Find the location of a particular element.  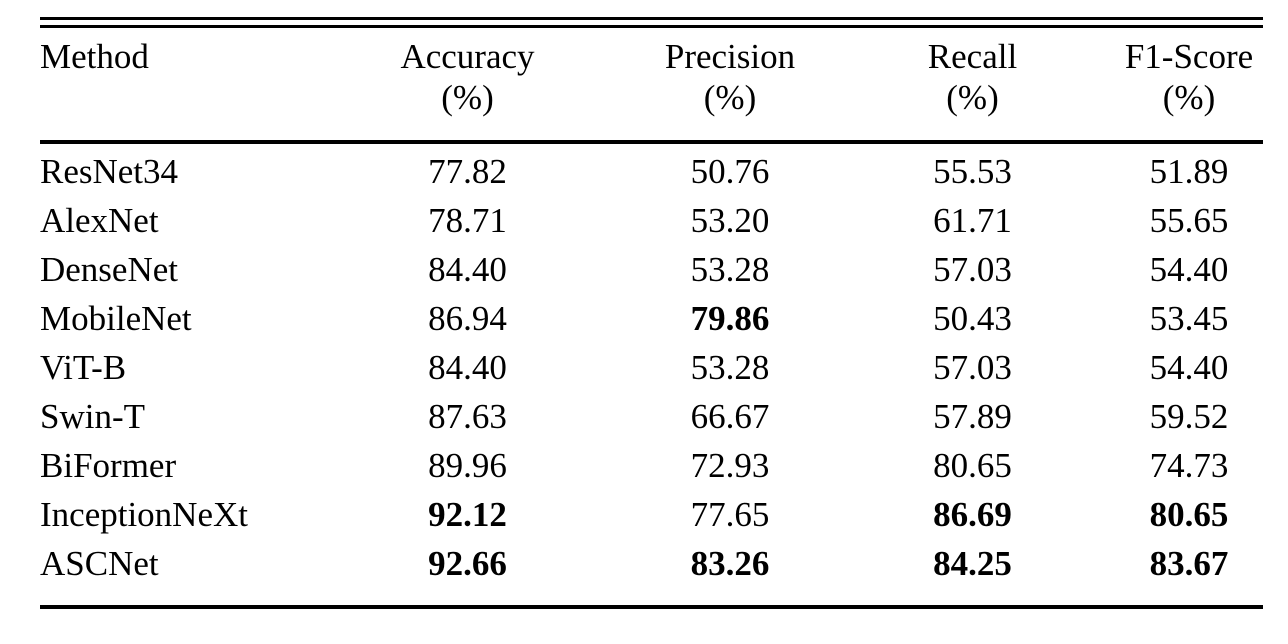

metric-value: 92.66 is located at coordinates (467, 563).